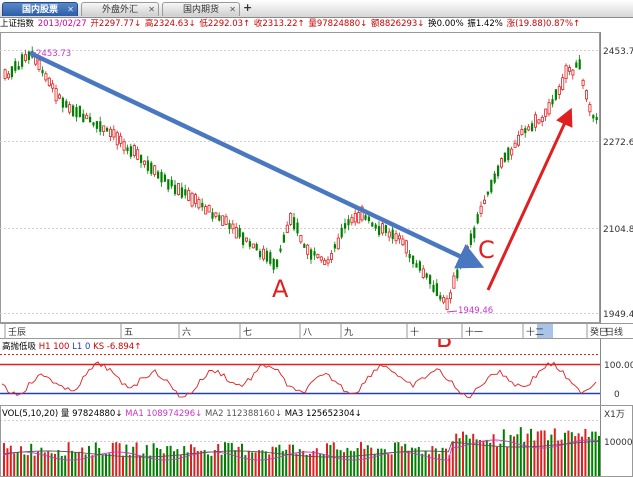 The image size is (633, 477). I want to click on tab-foreign-forex: 外盘外汇 ✕, so click(120, 9).